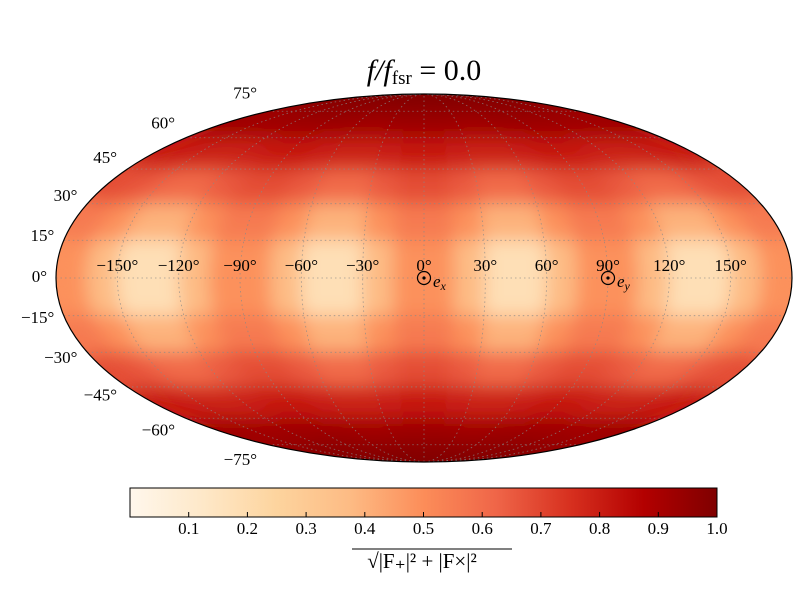  Describe the element at coordinates (731, 265) in the screenshot. I see `lon-tick-label: 150°` at that location.